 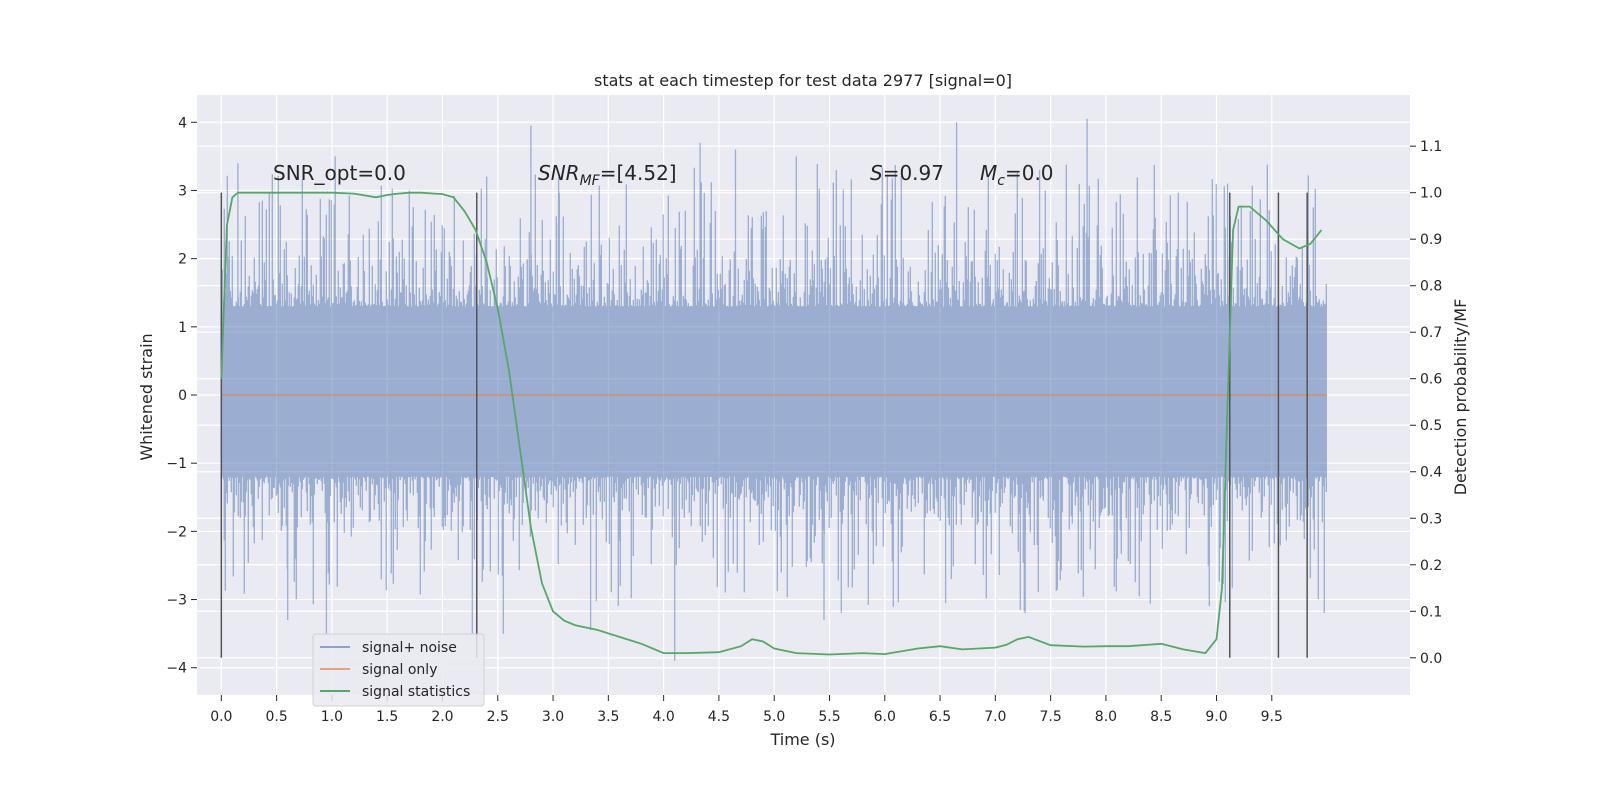 I want to click on y-tick-label: 3, so click(x=182, y=191).